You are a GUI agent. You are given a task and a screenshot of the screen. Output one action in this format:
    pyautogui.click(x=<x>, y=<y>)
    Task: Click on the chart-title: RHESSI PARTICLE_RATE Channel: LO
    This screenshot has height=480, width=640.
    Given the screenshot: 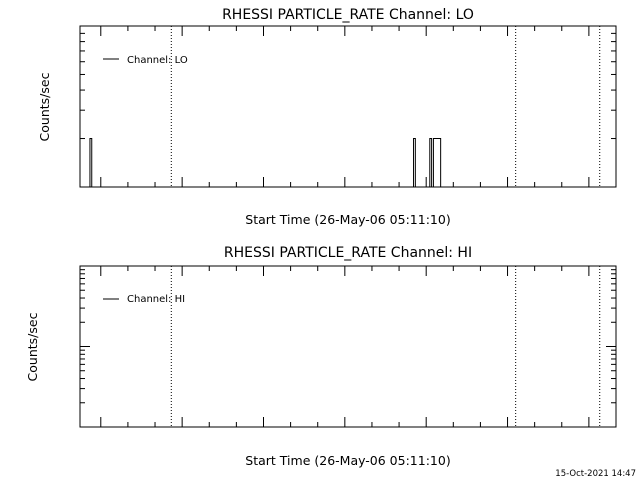 What is the action you would take?
    pyautogui.click(x=348, y=15)
    